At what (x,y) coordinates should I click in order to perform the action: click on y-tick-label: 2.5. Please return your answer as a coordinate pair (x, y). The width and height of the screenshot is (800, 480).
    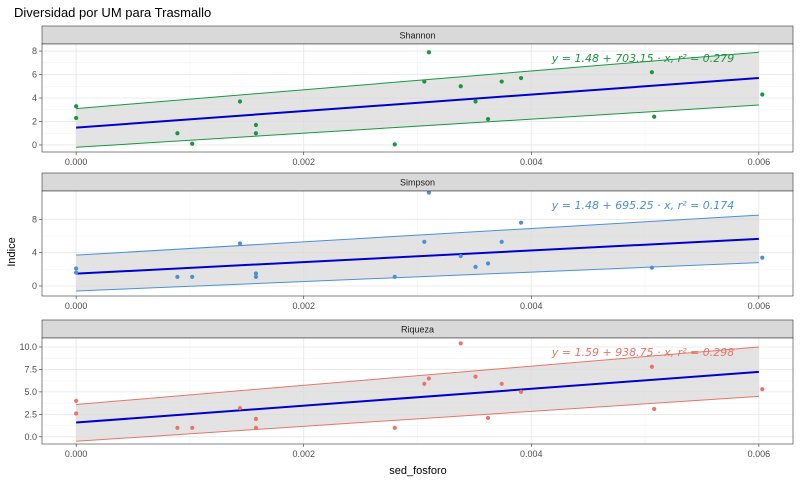
    Looking at the image, I should click on (30, 414).